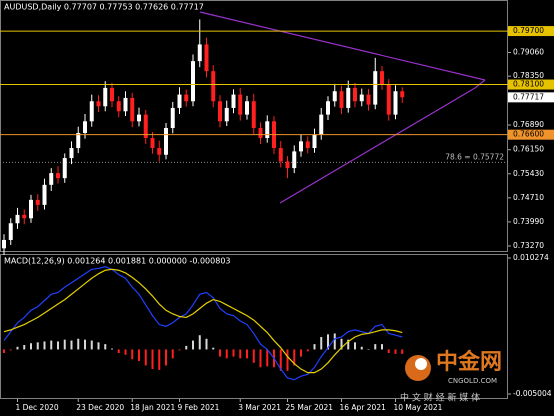 This screenshot has width=554, height=416. I want to click on last-price-box, so click(531, 97).